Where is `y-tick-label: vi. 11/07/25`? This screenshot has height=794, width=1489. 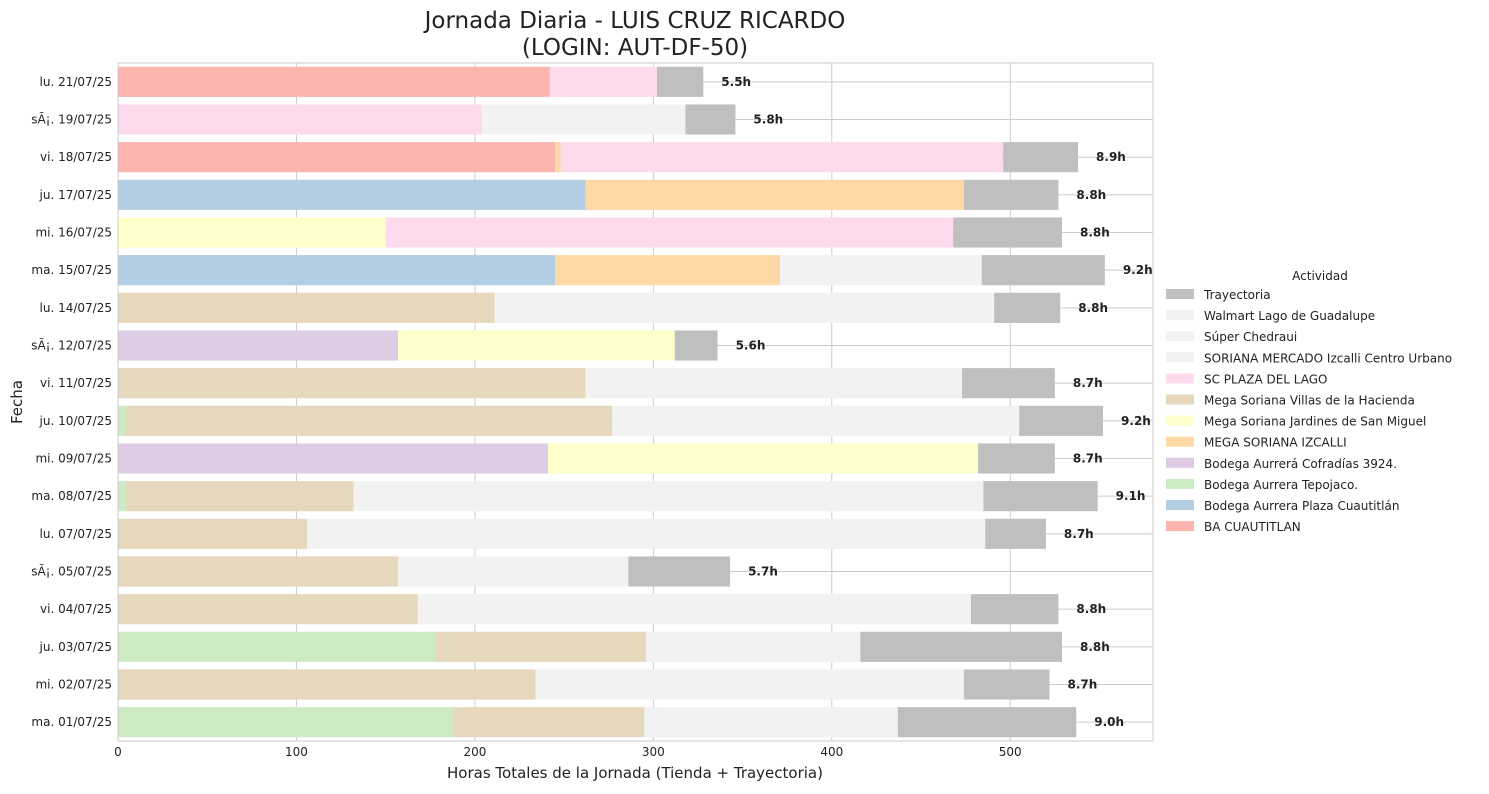 y-tick-label: vi. 11/07/25 is located at coordinates (76, 383).